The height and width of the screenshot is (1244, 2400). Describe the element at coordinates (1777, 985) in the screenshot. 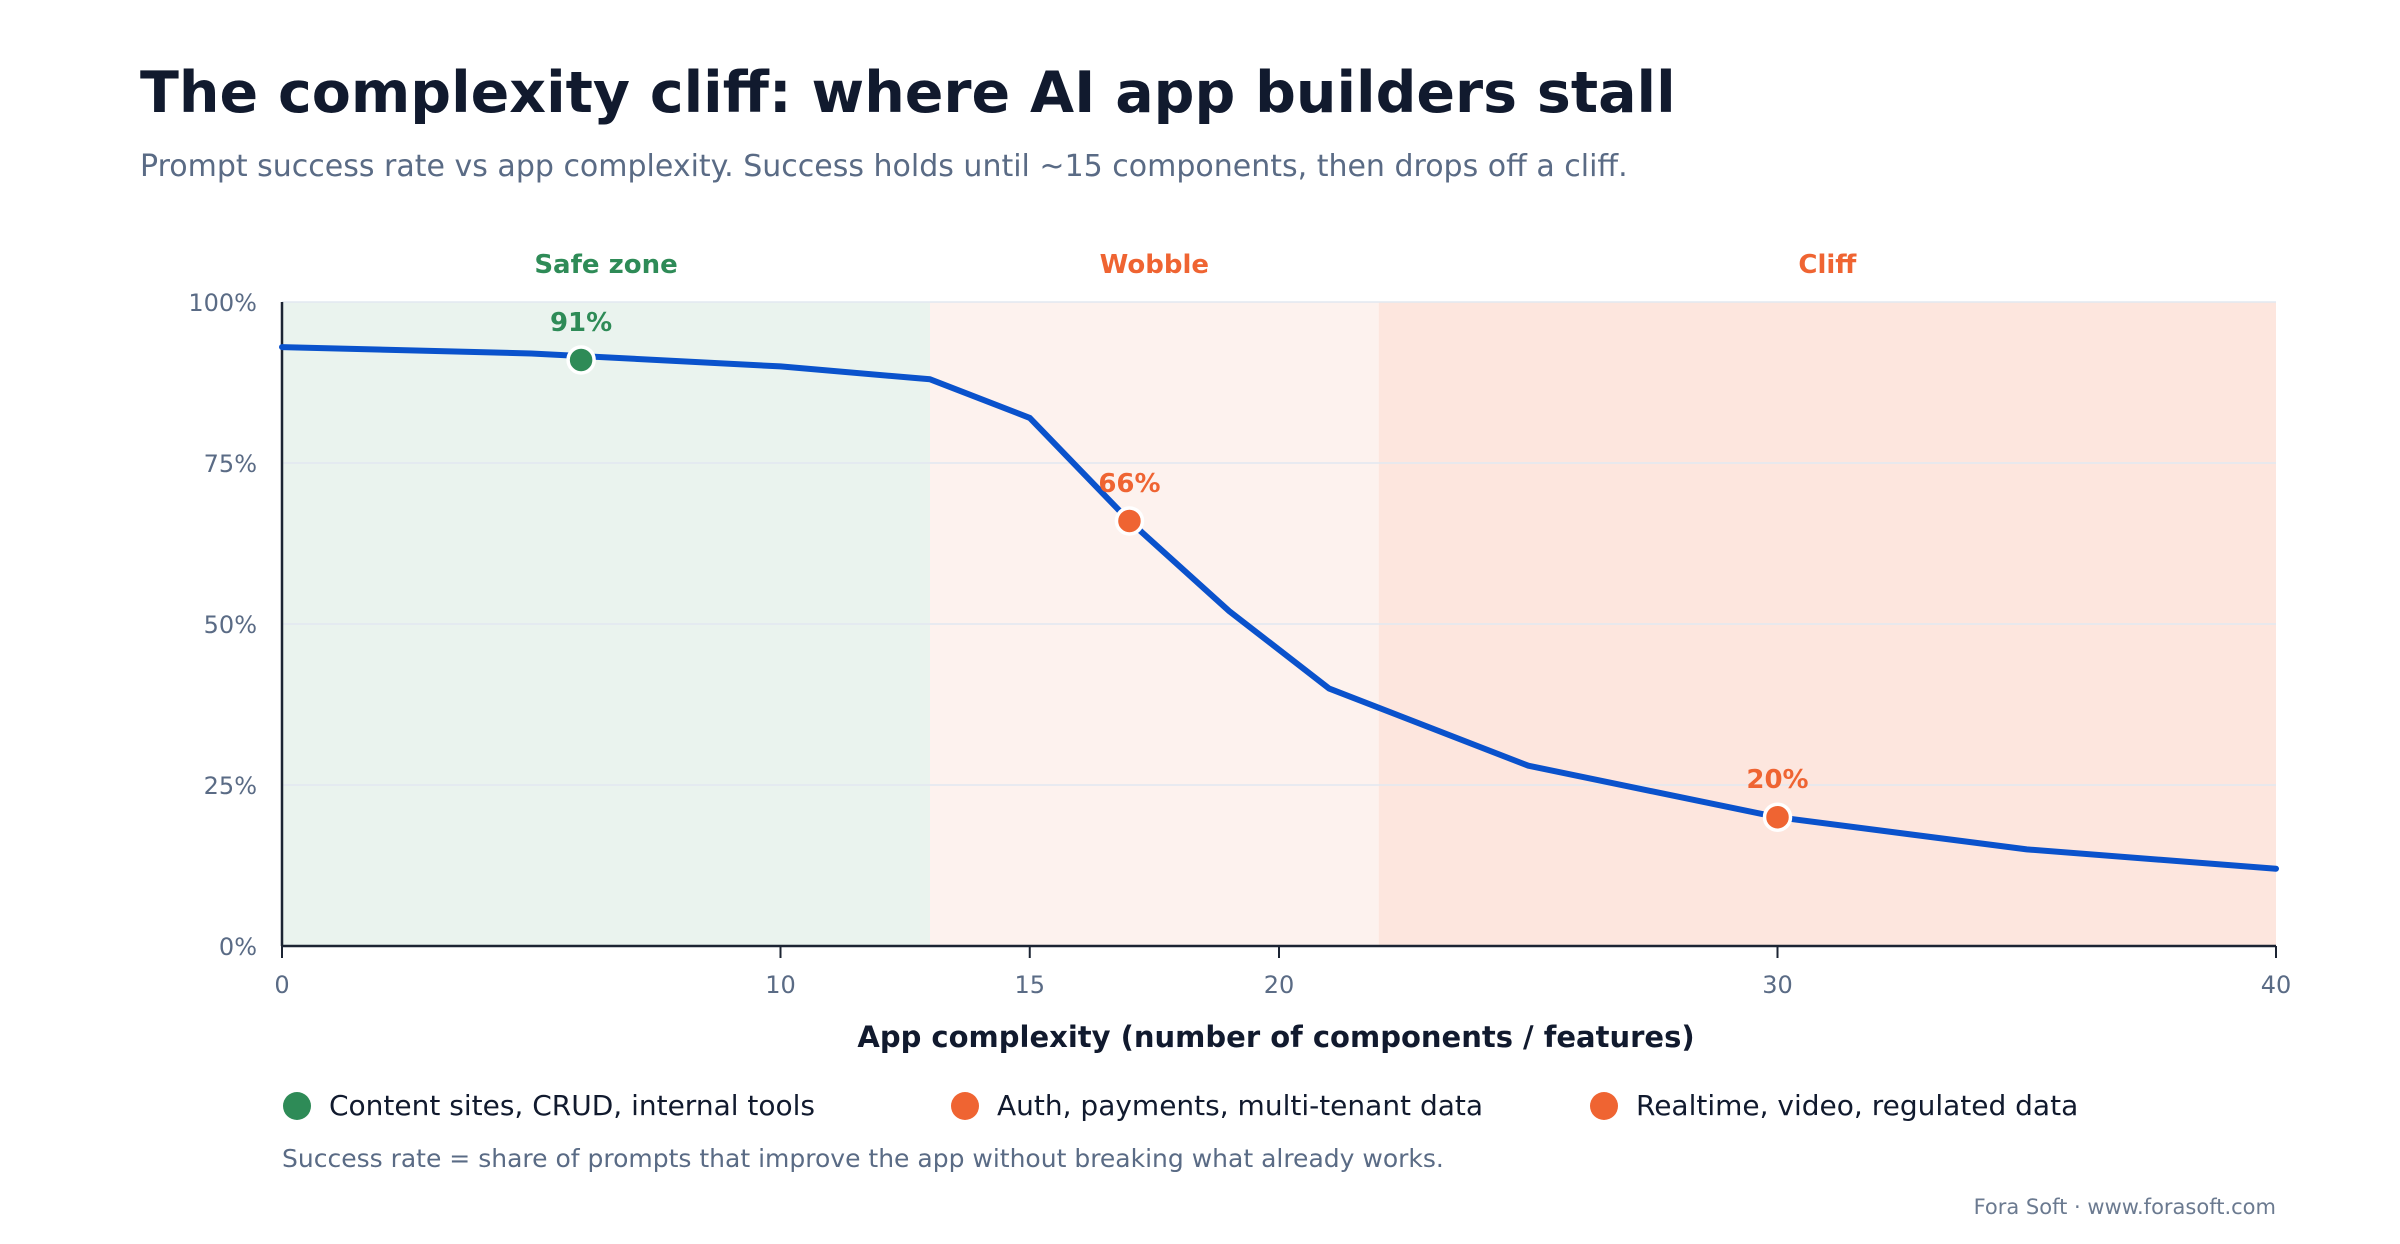

I see `x-tick-label-4: 30` at that location.